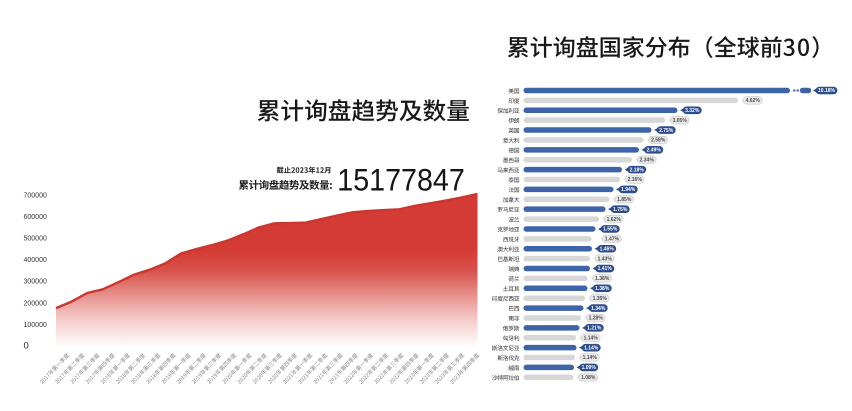 The height and width of the screenshot is (411, 852). I want to click on svg-text: 1.55%, so click(610, 230).